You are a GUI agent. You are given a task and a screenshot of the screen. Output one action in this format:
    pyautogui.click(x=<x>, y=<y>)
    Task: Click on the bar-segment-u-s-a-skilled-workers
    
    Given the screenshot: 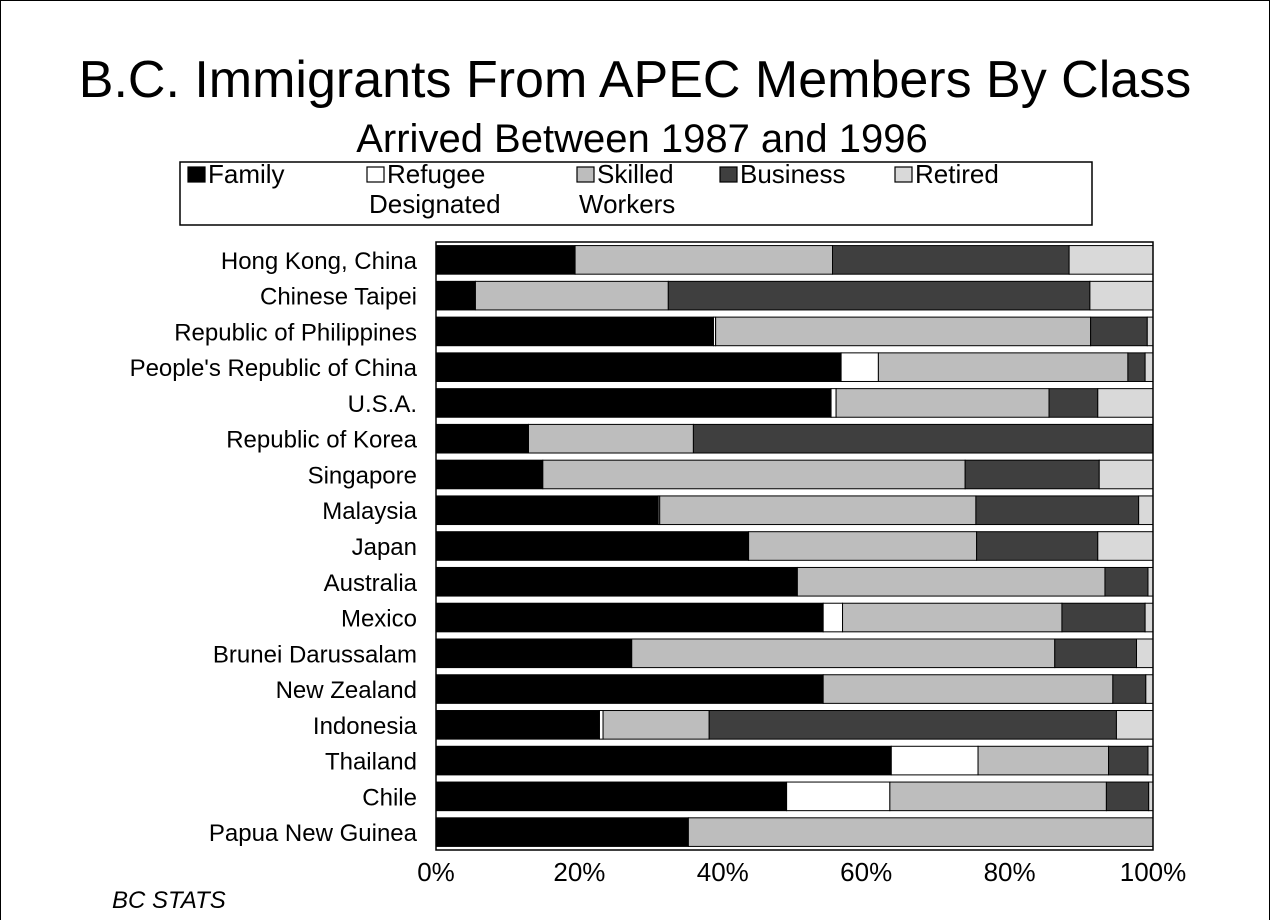 What is the action you would take?
    pyautogui.click(x=942, y=403)
    